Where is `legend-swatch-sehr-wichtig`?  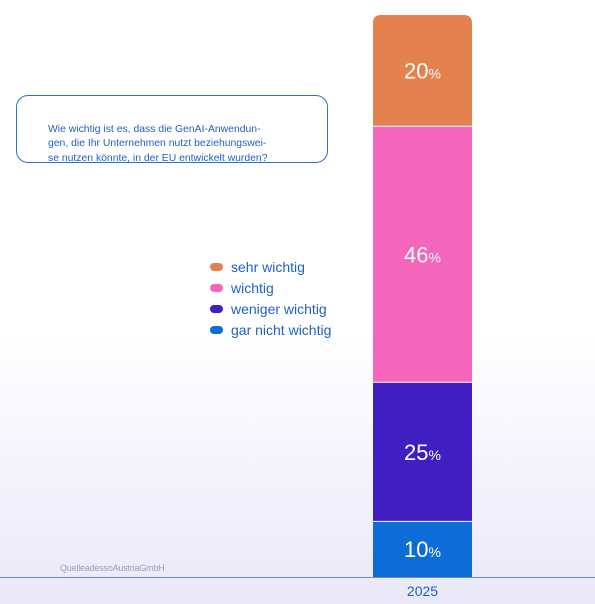
legend-swatch-sehr-wichtig is located at coordinates (216, 266).